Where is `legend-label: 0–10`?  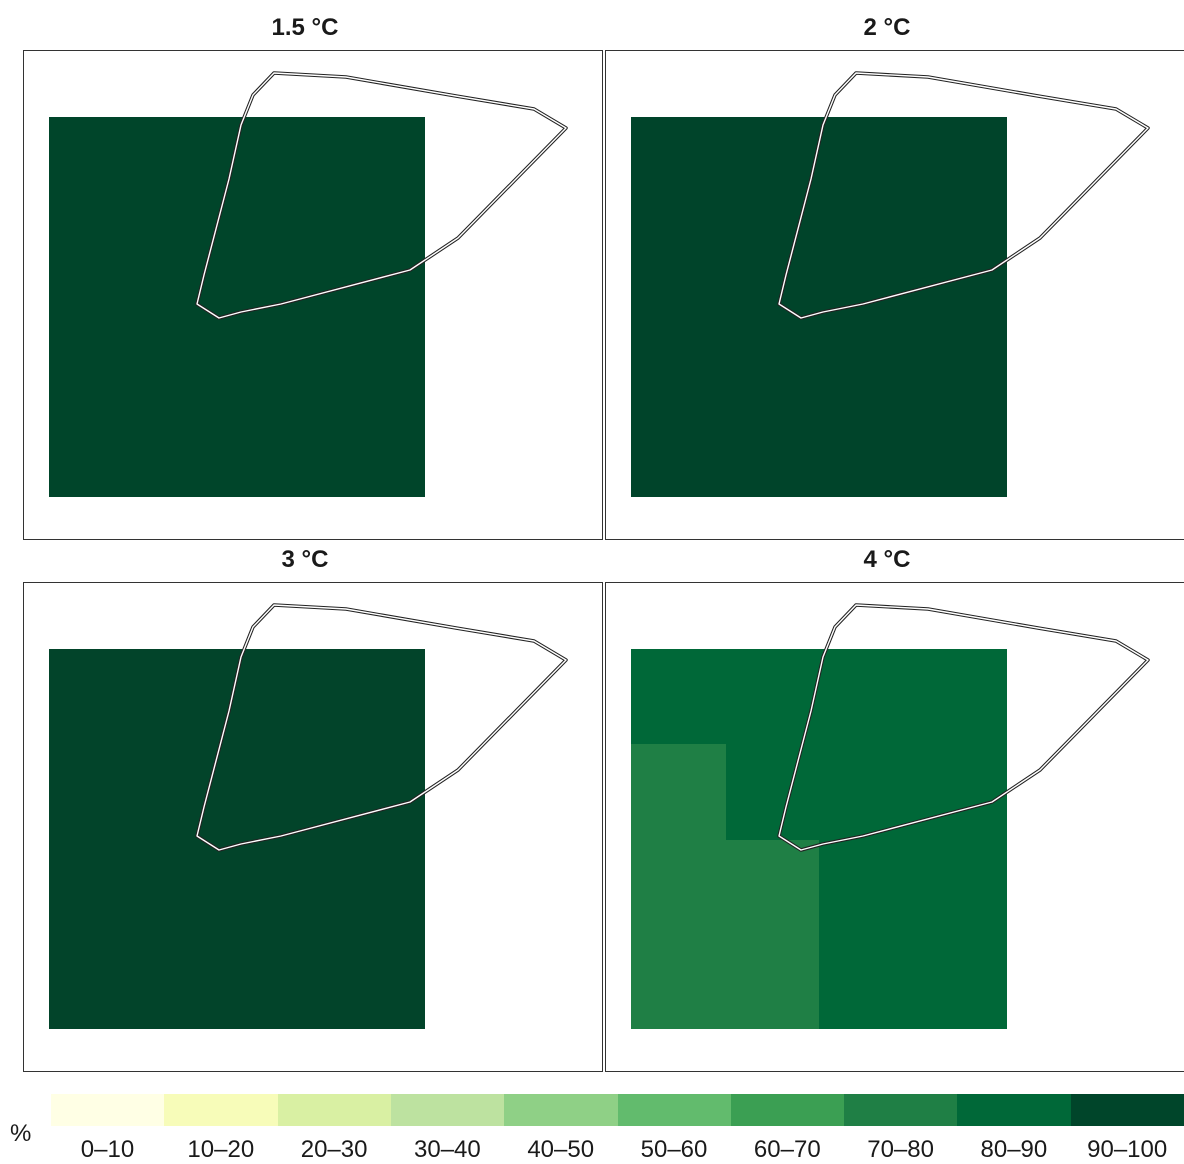 legend-label: 0–10 is located at coordinates (107, 1149).